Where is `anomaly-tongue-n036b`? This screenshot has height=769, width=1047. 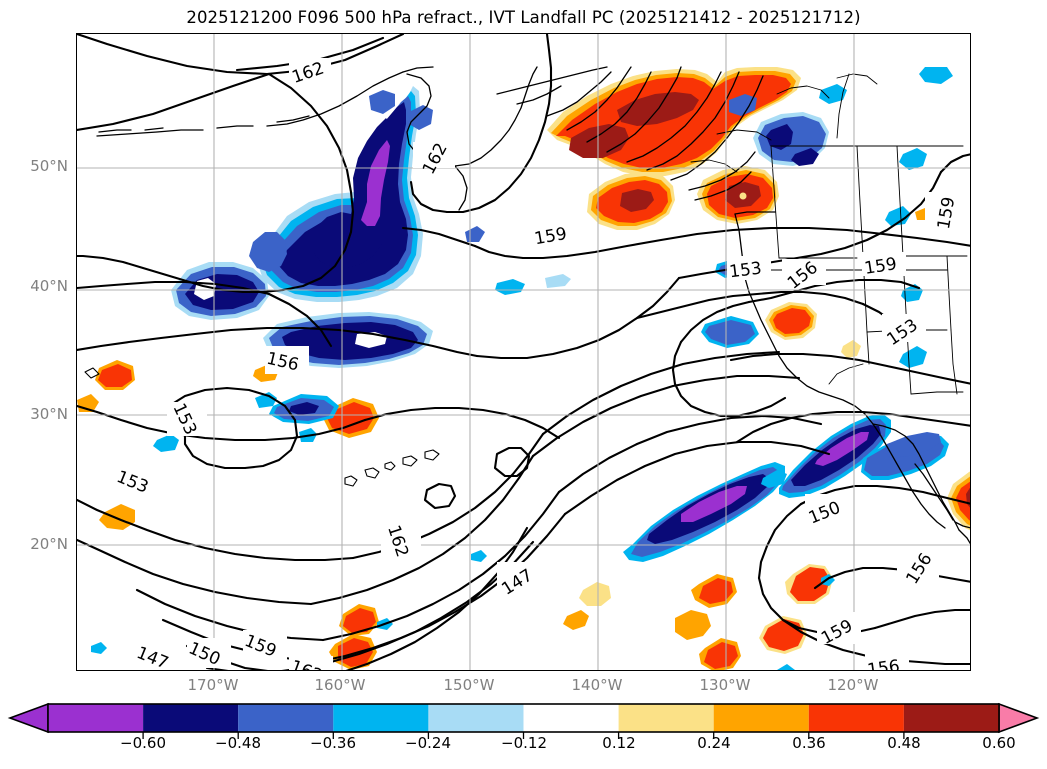 anomaly-tongue-n036b is located at coordinates (912, 445).